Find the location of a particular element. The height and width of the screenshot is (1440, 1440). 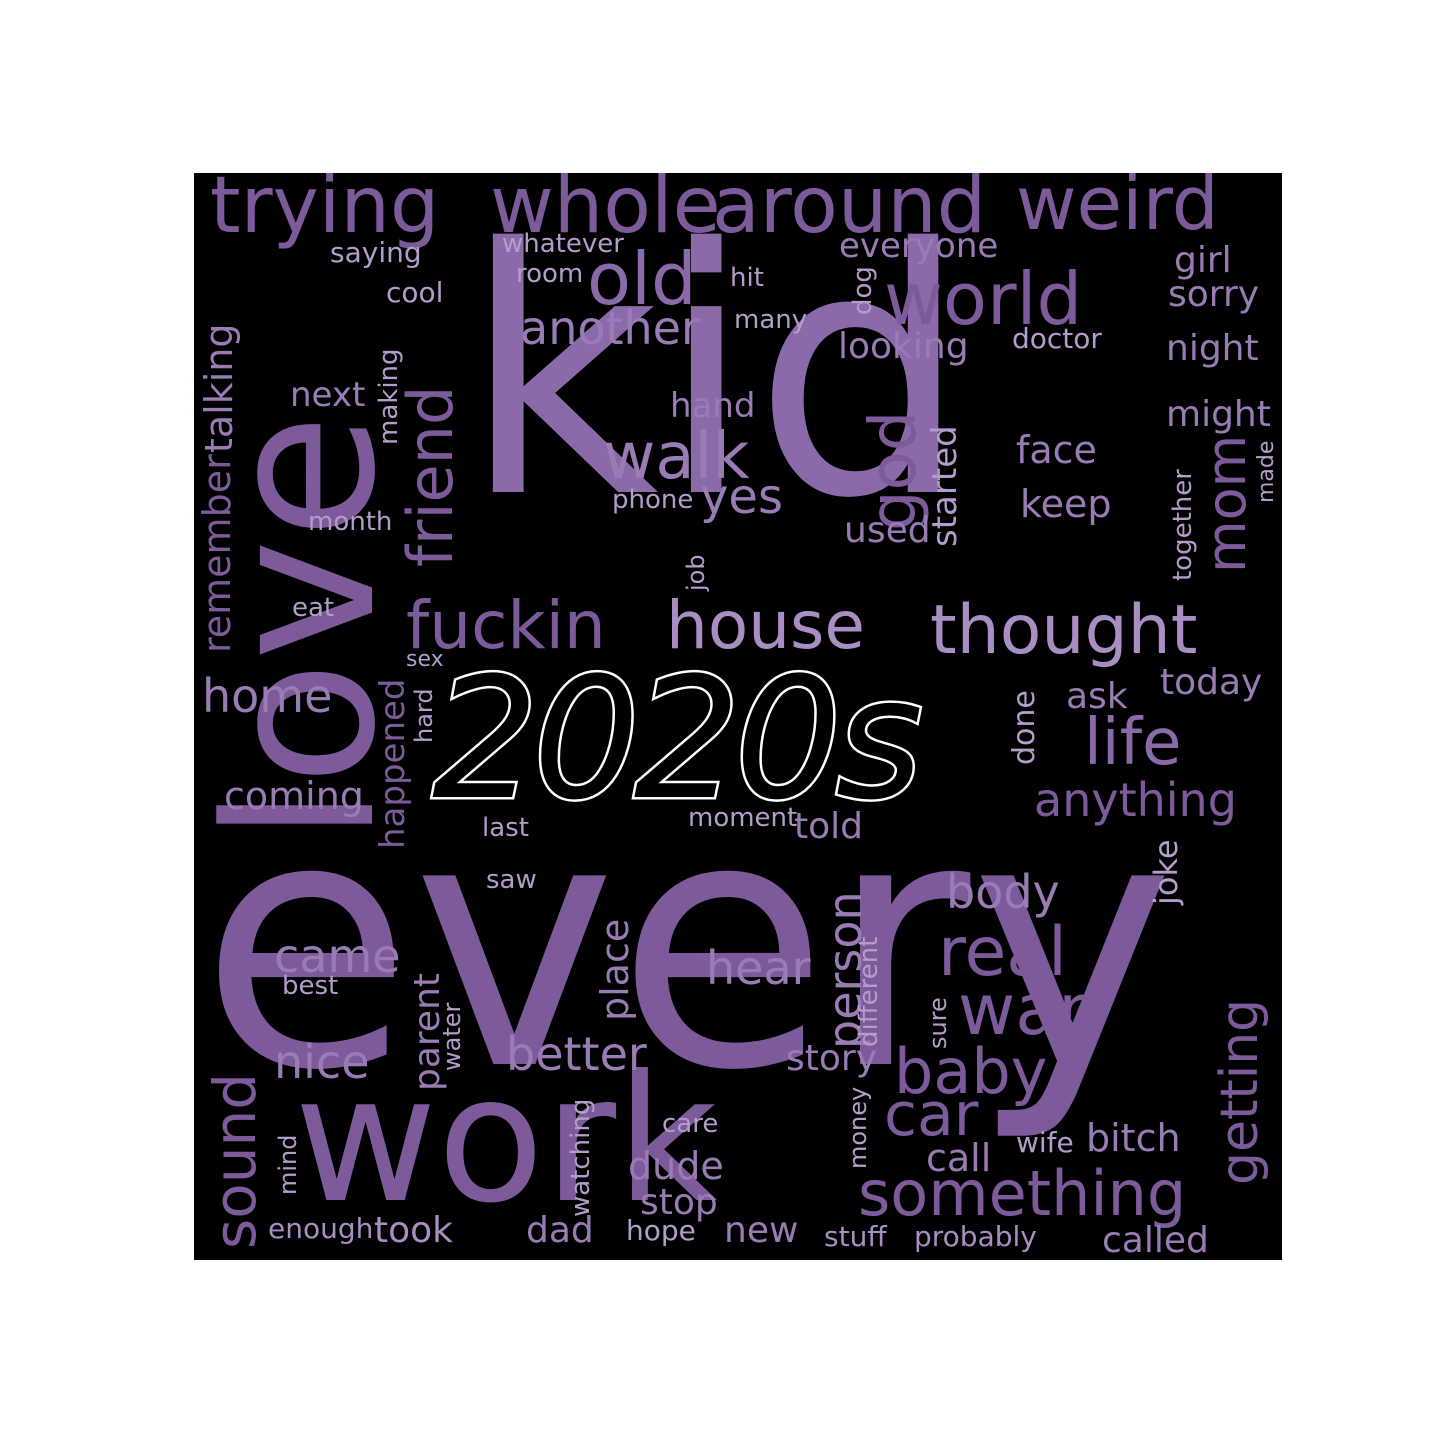

word-mind: mind is located at coordinates (288, 1165).